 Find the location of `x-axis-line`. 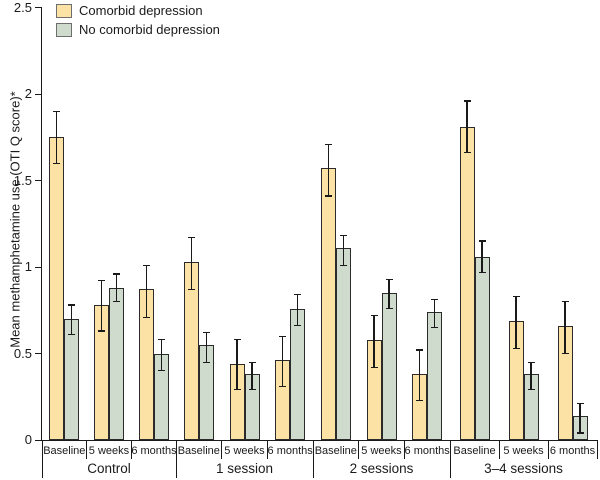

x-axis-line is located at coordinates (319, 441).